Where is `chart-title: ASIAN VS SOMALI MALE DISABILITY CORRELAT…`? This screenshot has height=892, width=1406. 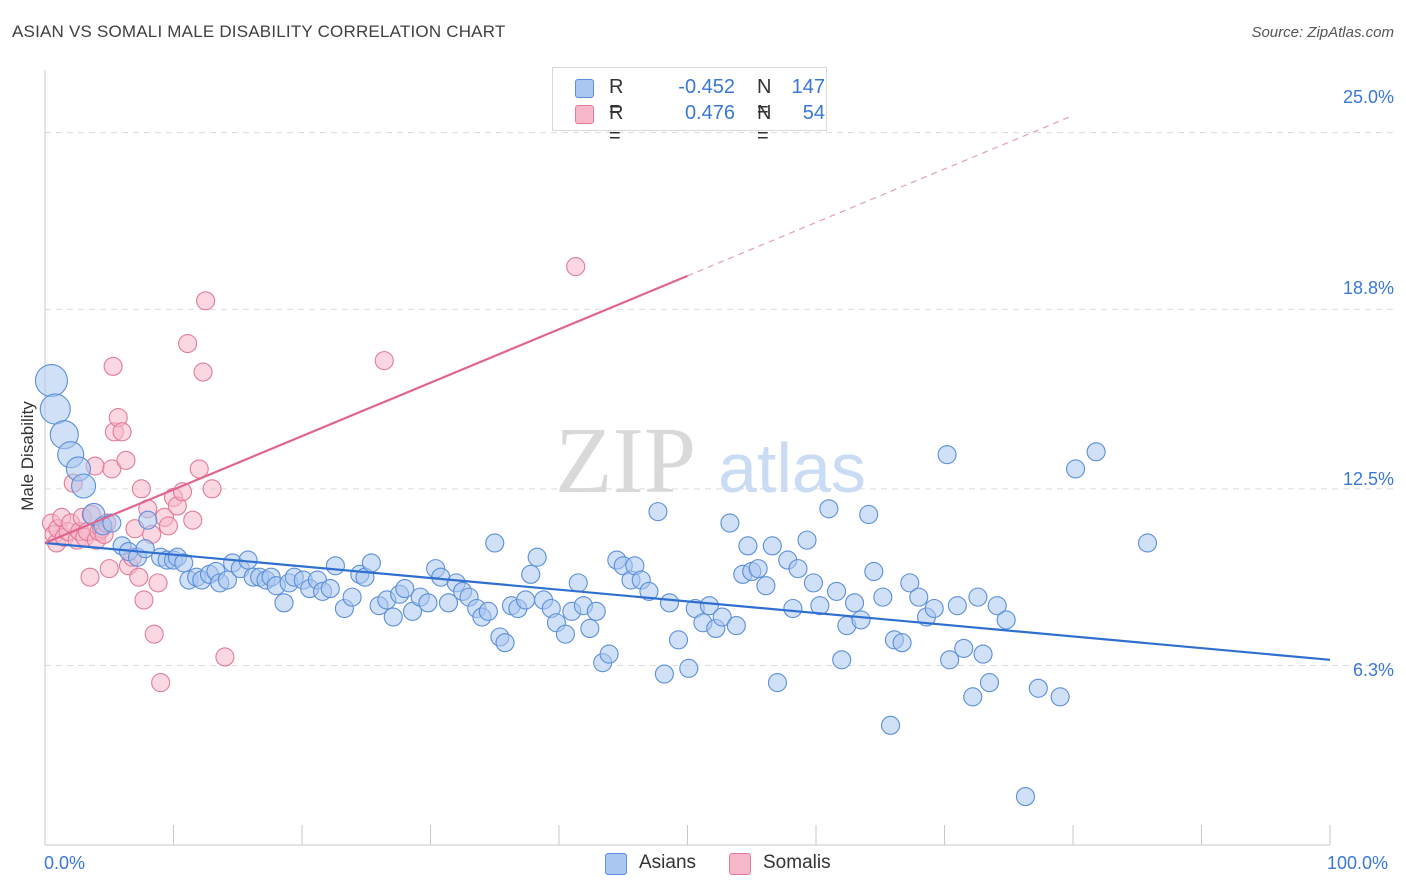
chart-title: ASIAN VS SOMALI MALE DISABILITY CORRELAT… is located at coordinates (259, 31).